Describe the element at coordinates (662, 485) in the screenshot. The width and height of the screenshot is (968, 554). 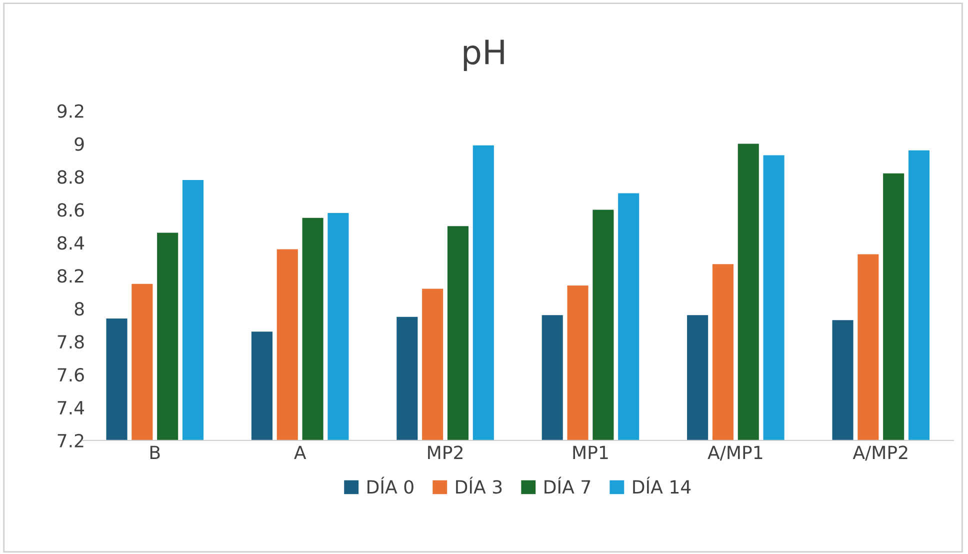
I see `legend-label: DÍA 14` at that location.